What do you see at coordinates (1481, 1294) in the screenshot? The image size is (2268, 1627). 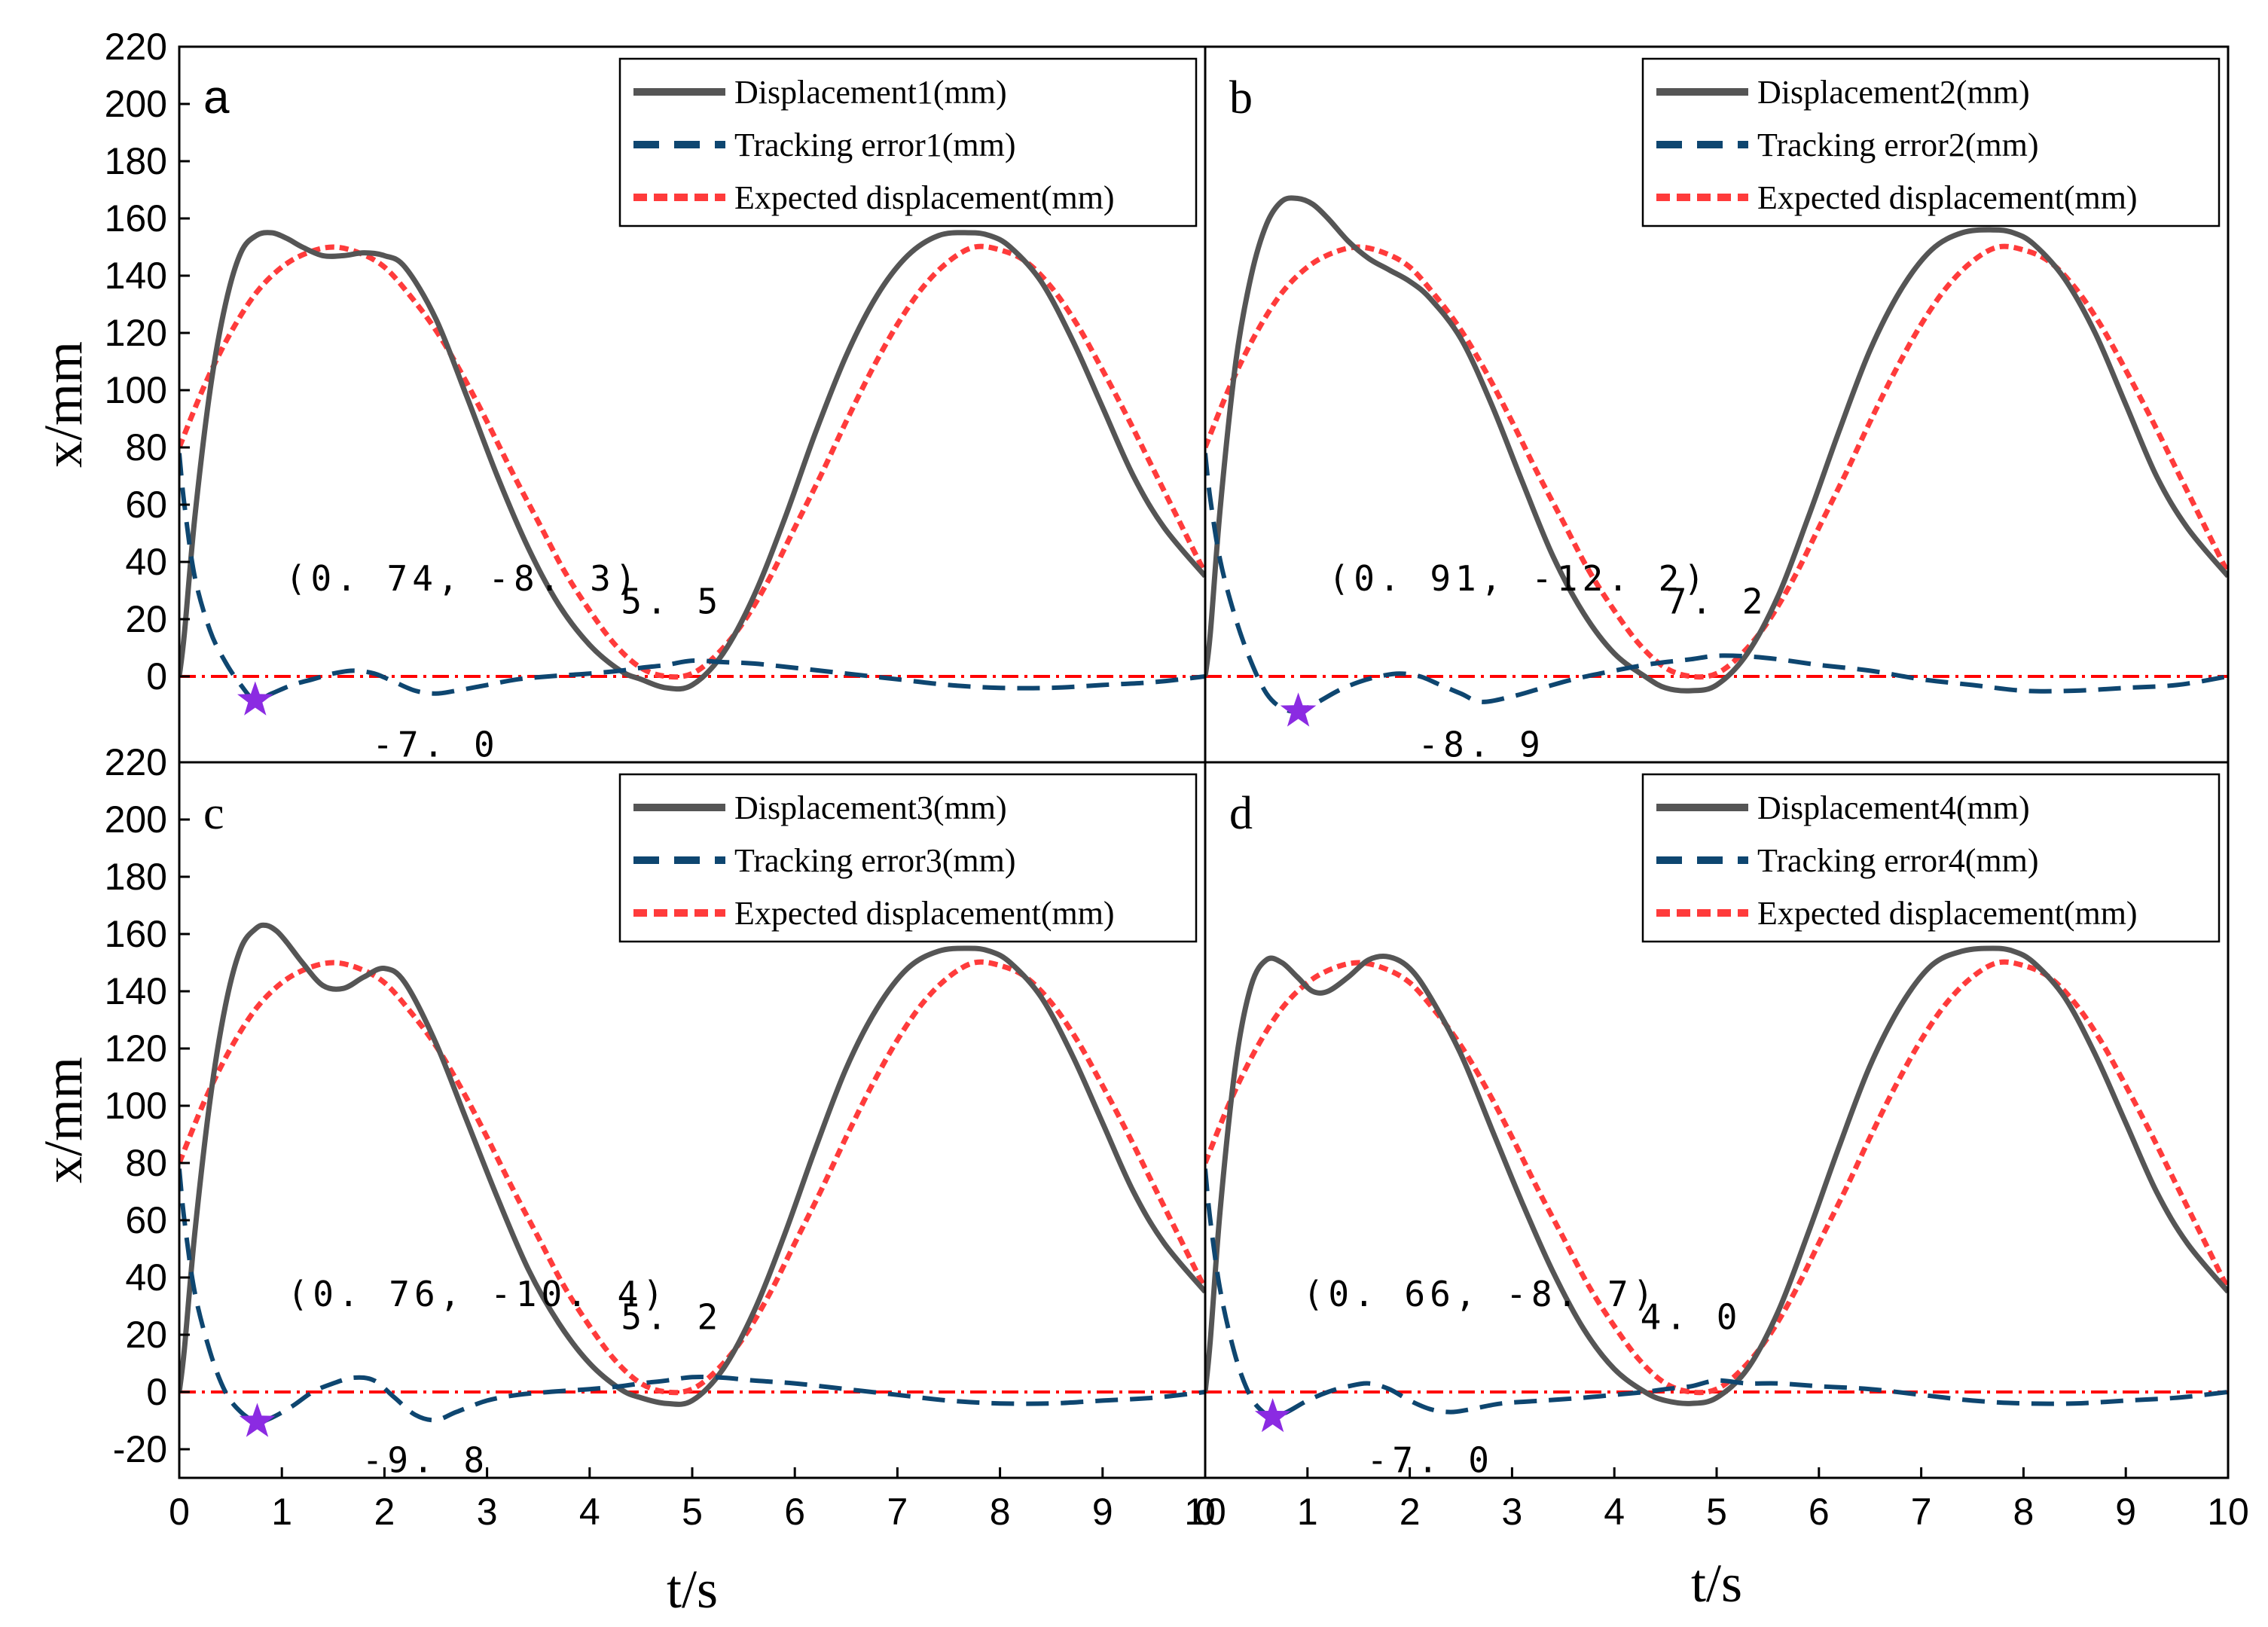 I see `annotation-min-error: (0. 66, -8. 7)` at bounding box center [1481, 1294].